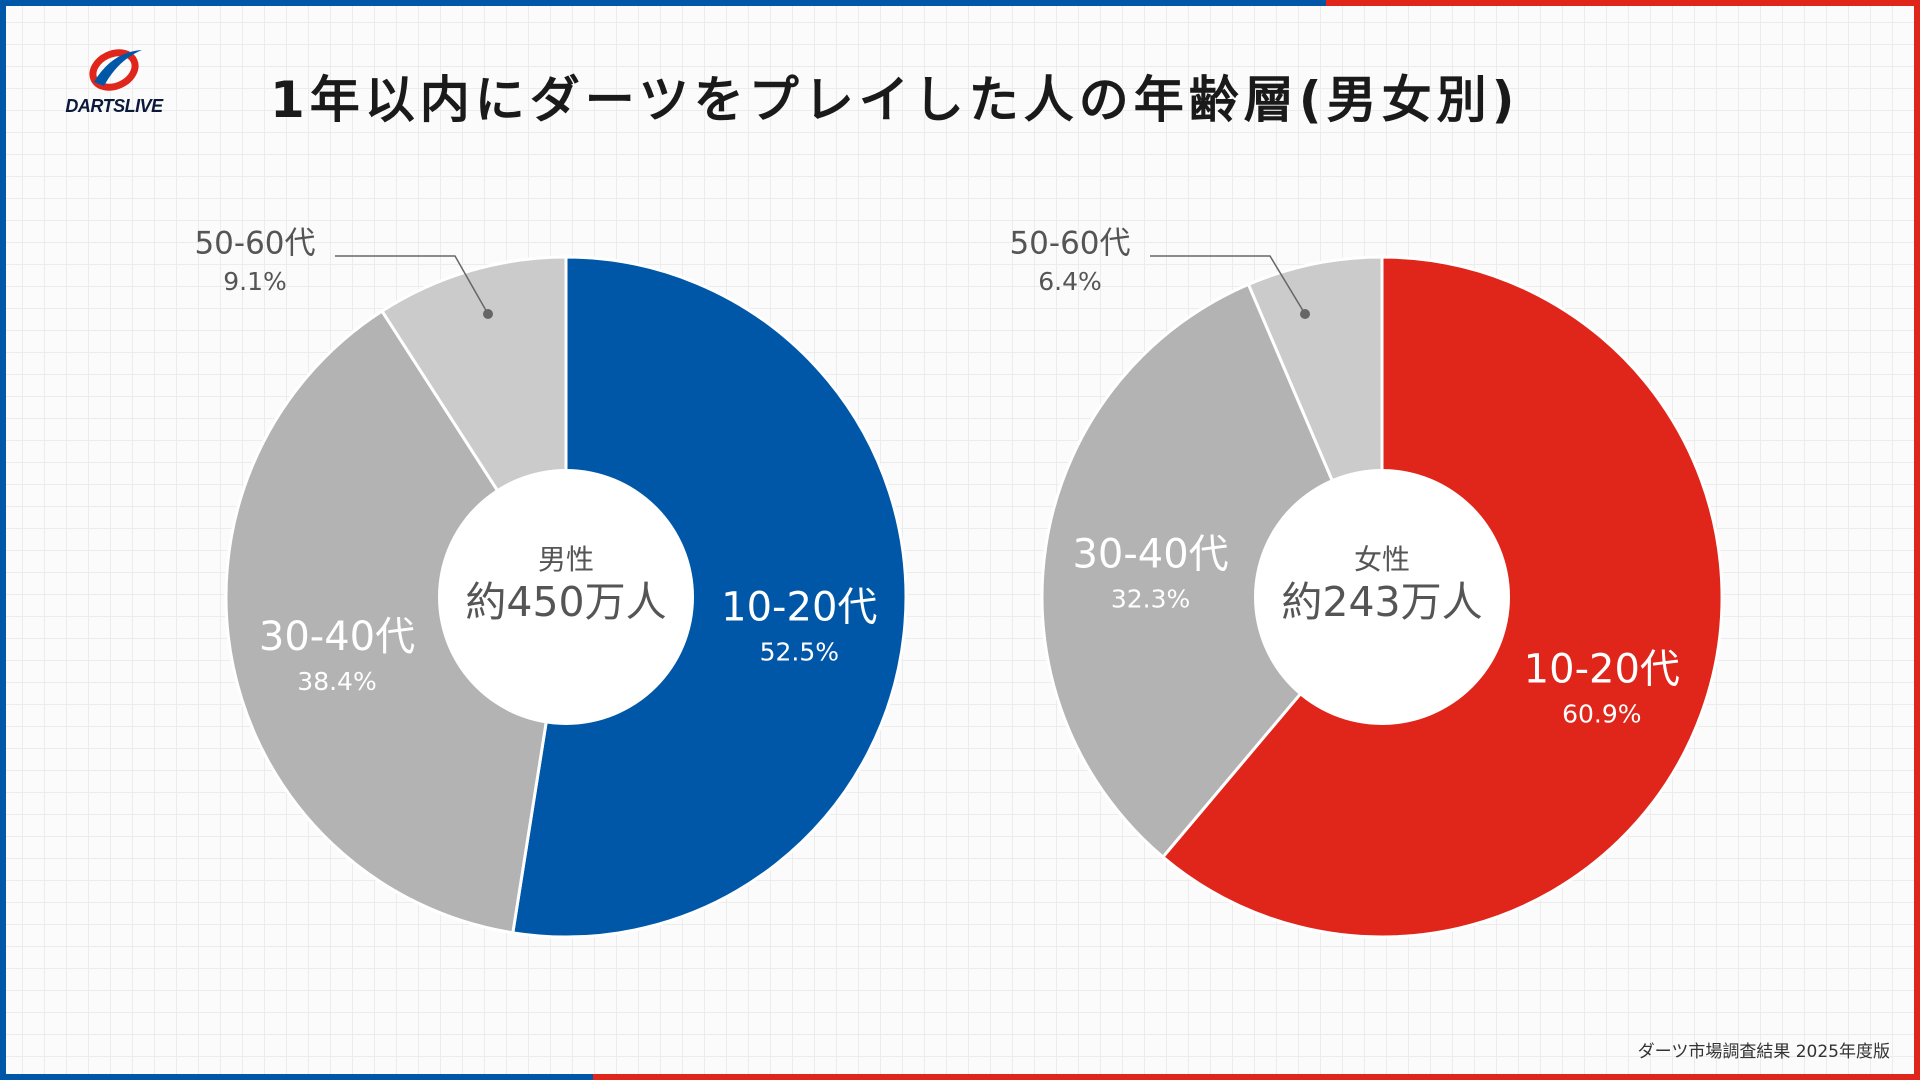 This screenshot has width=1920, height=1080. I want to click on frame-bottom-blue, so click(296, 1077).